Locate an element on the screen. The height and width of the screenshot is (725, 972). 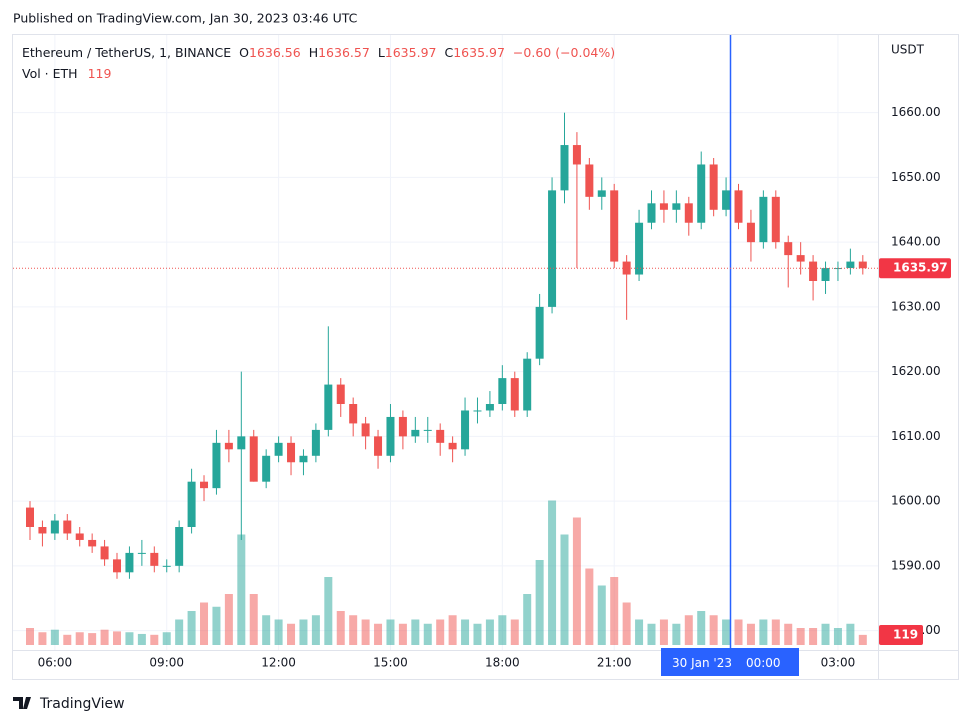
last-price-box is located at coordinates (915, 268).